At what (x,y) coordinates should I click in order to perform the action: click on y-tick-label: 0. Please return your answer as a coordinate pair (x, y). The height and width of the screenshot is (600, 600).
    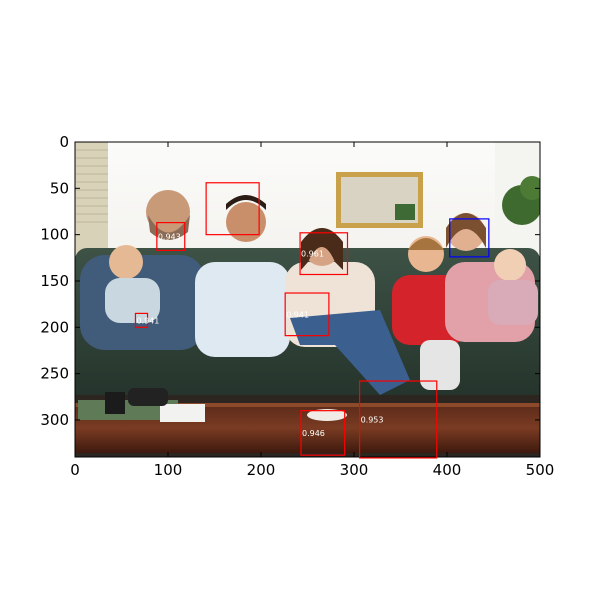
    Looking at the image, I should click on (64, 142).